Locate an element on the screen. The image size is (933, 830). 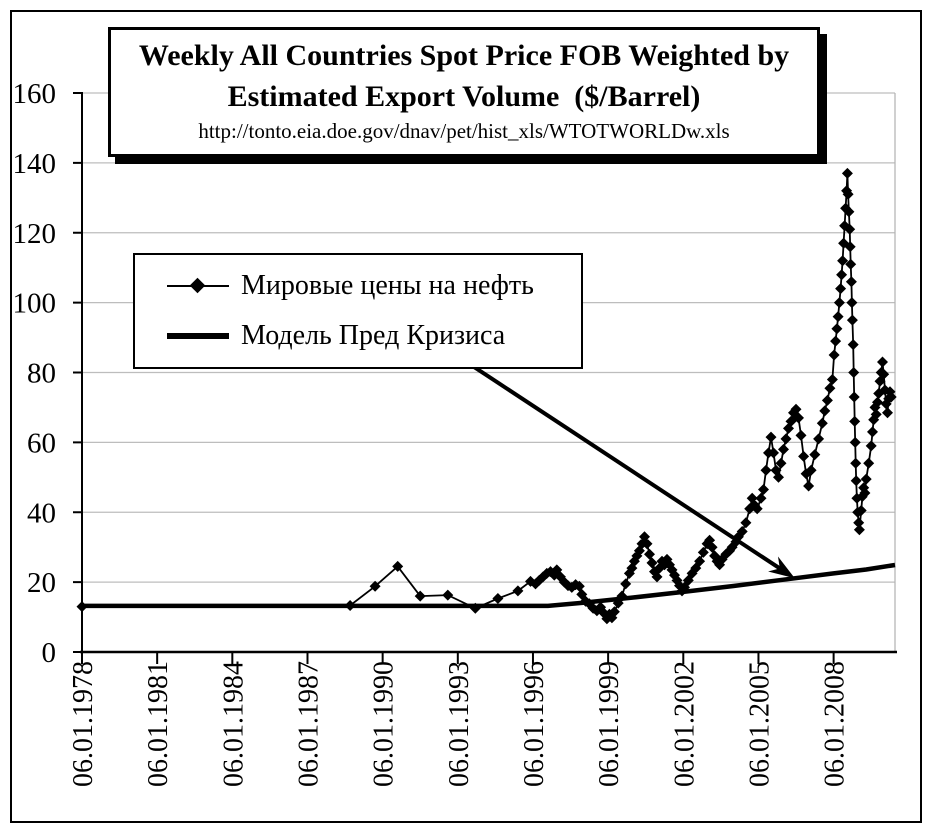
x-tick-label: 06.01.1981 is located at coordinates (158, 724).